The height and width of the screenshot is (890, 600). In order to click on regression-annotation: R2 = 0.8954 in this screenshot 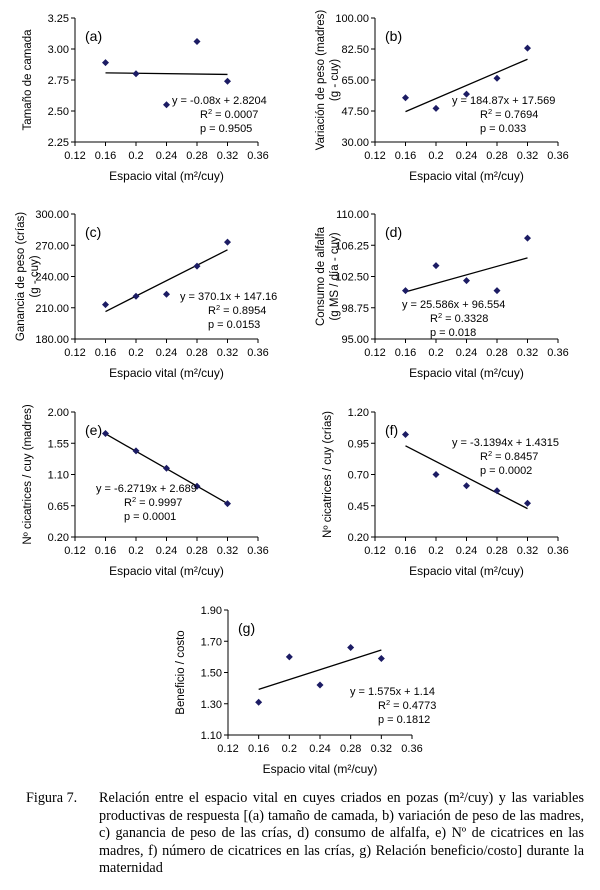, I will do `click(237, 310)`.